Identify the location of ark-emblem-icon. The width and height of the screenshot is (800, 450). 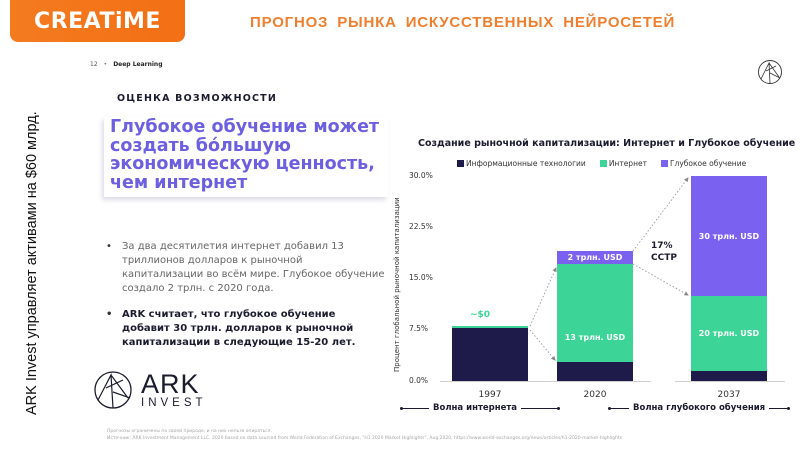
(113, 390).